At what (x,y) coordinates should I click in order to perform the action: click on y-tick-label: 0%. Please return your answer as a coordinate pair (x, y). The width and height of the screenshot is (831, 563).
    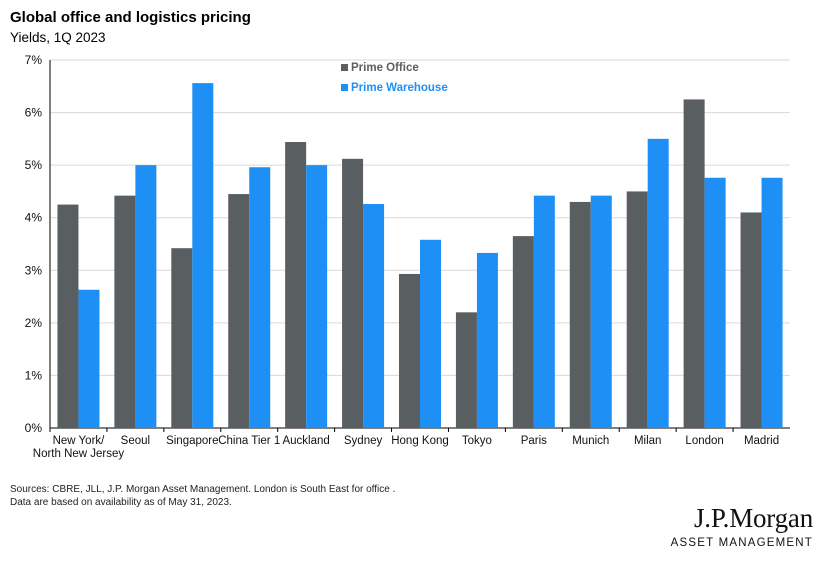
    Looking at the image, I should click on (34, 428).